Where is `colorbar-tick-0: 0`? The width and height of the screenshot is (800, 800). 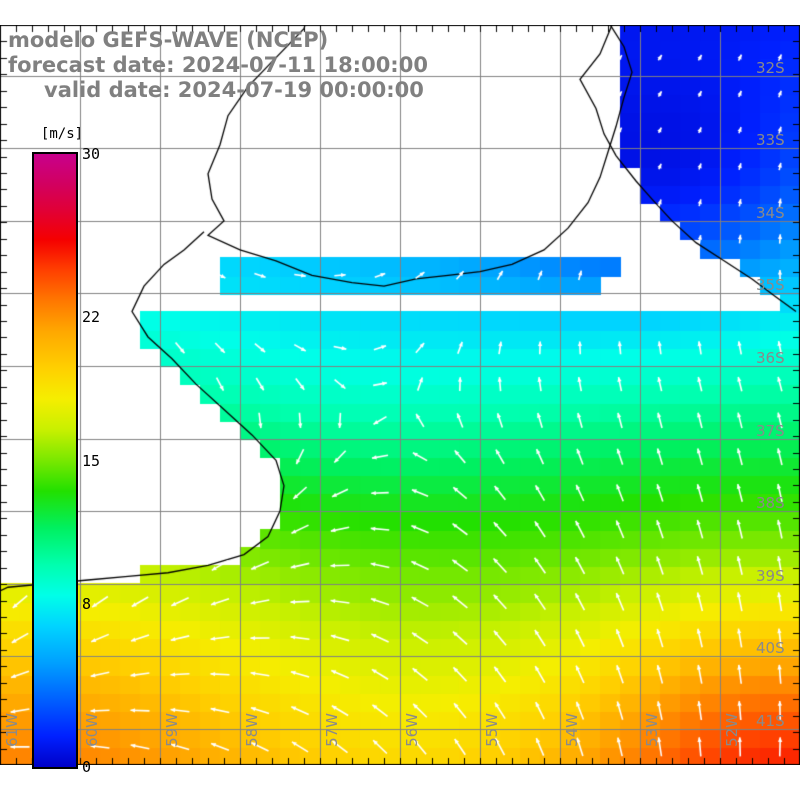 colorbar-tick-0: 0 is located at coordinates (87, 767).